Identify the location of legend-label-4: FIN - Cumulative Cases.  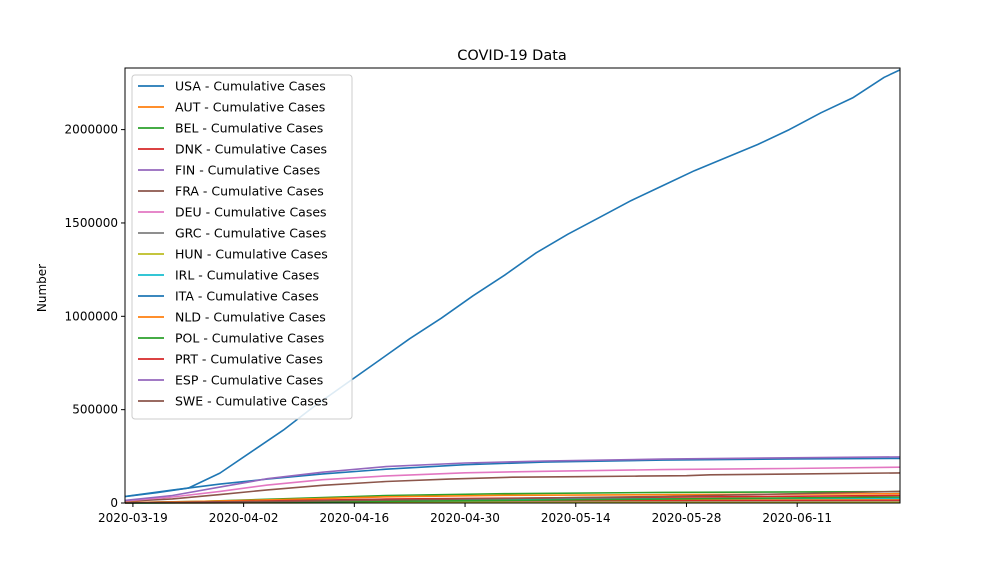
(247, 170).